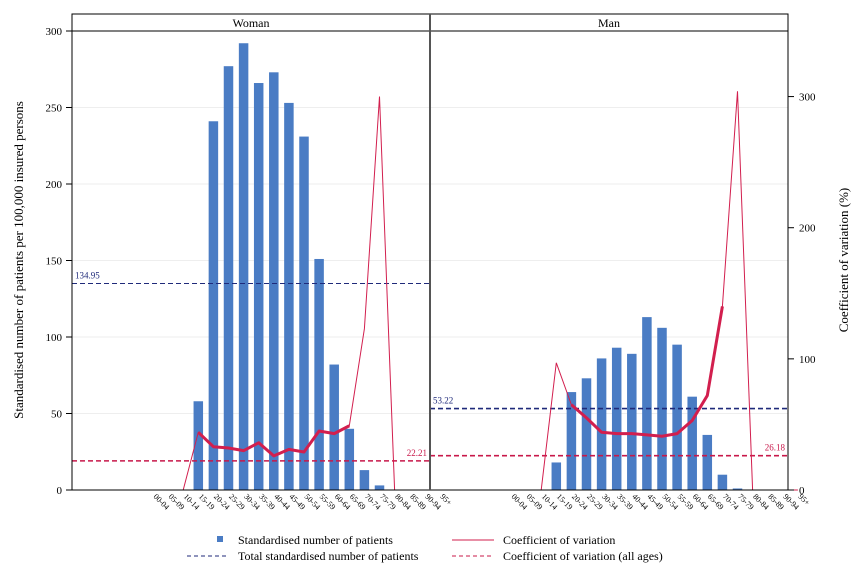 The image size is (864, 576). I want to click on x-tick-label: 90-94, so click(433, 502).